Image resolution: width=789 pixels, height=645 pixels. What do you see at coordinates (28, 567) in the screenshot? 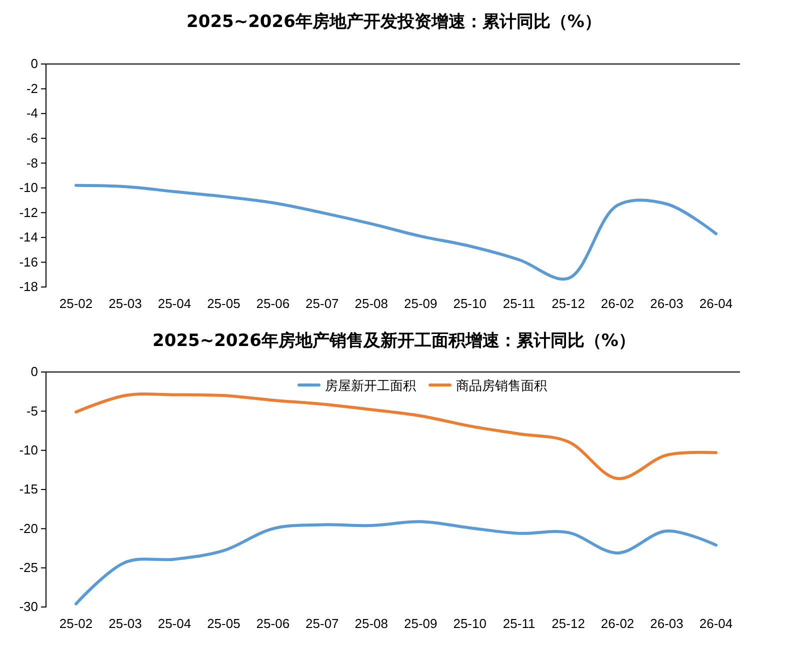
I see `y-tick-label: -25` at bounding box center [28, 567].